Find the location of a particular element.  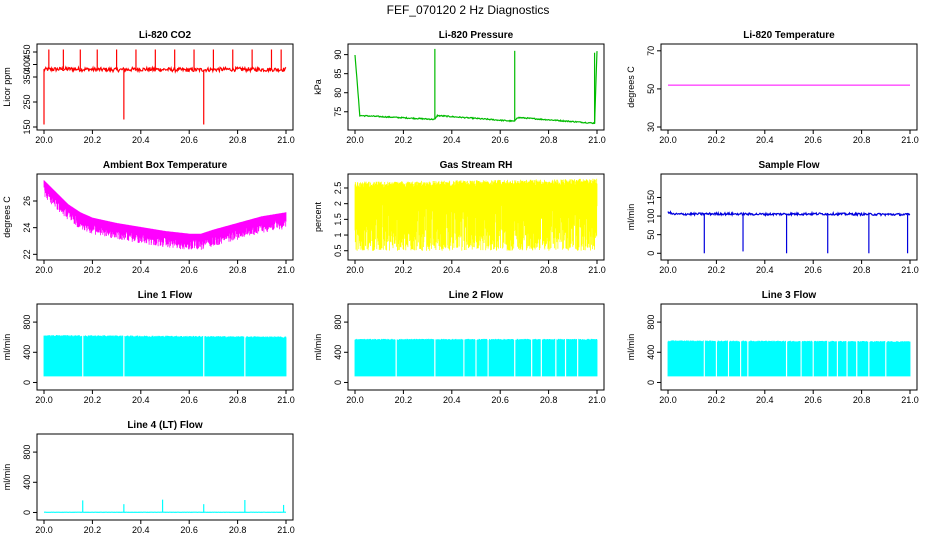

y-tick-label: 22 is located at coordinates (27, 254).